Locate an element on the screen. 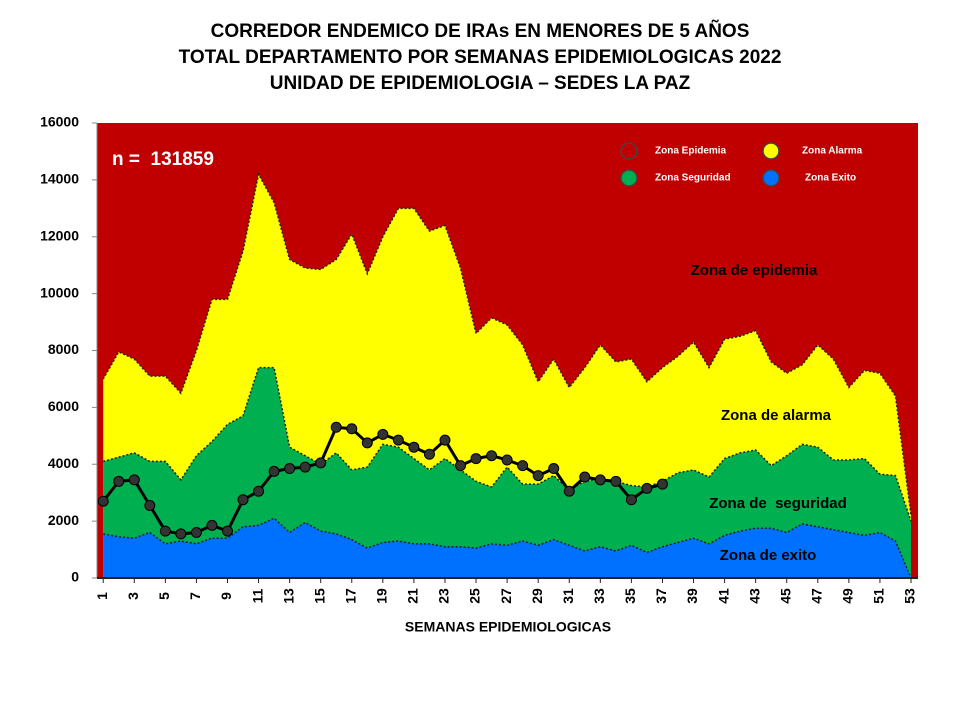 This screenshot has height=720, width=960. x-tick-label: 5 is located at coordinates (164, 596).